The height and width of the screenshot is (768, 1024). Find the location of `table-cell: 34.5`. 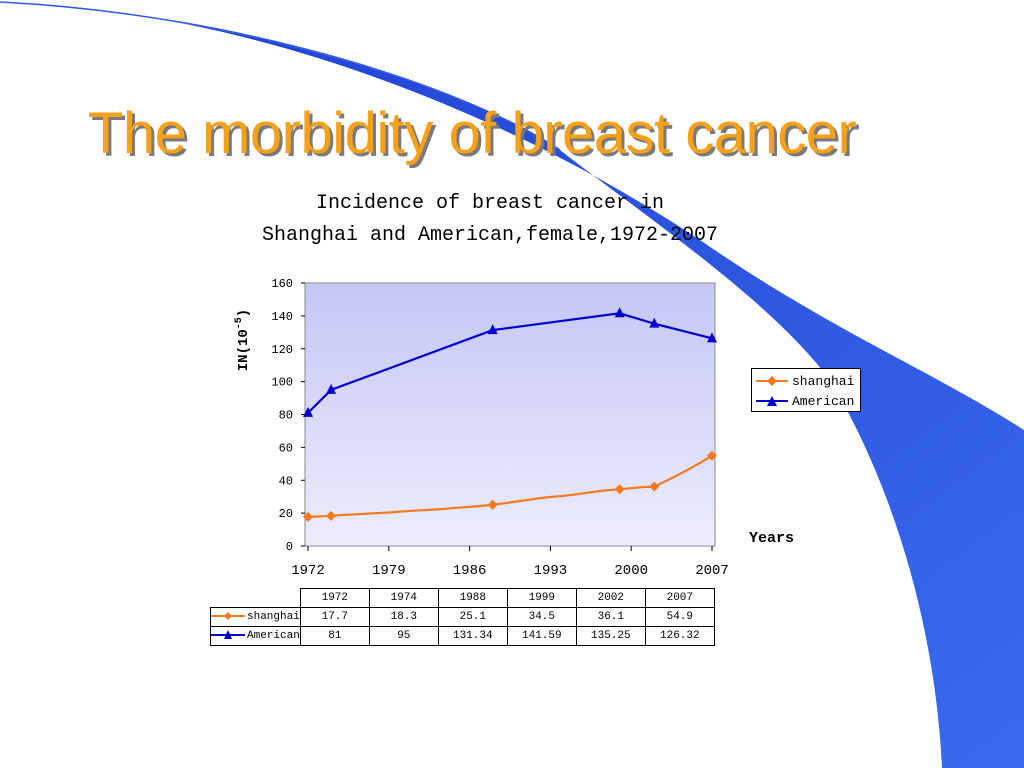

table-cell: 34.5 is located at coordinates (541, 617).